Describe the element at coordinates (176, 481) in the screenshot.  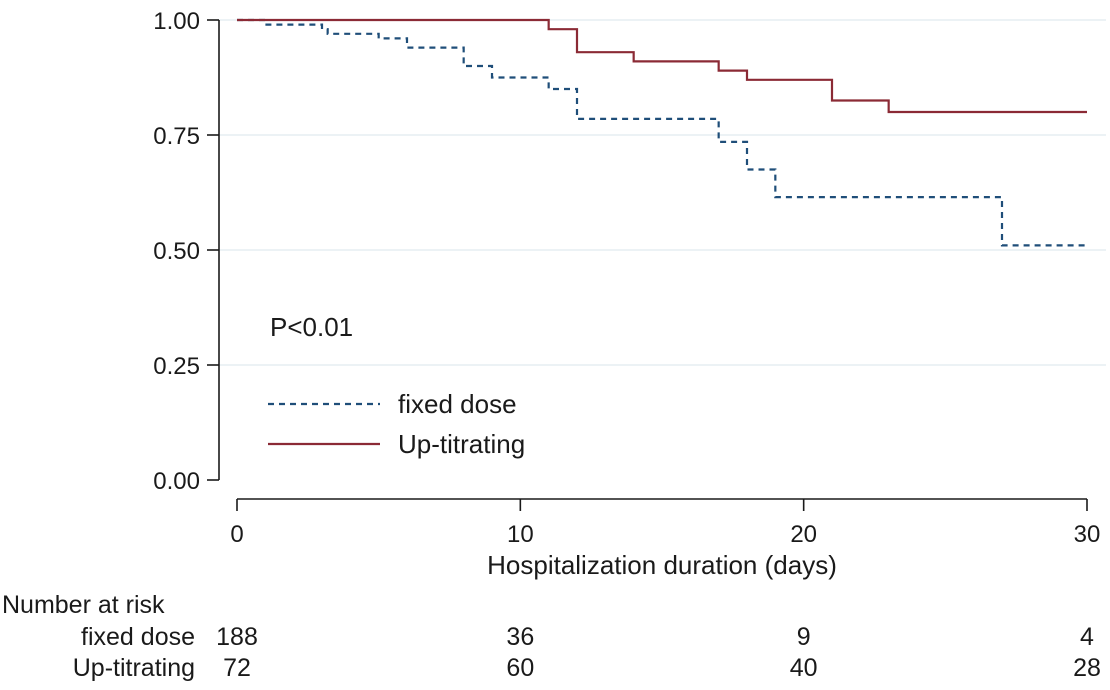
I see `y-tick-label-0: 0.00` at that location.